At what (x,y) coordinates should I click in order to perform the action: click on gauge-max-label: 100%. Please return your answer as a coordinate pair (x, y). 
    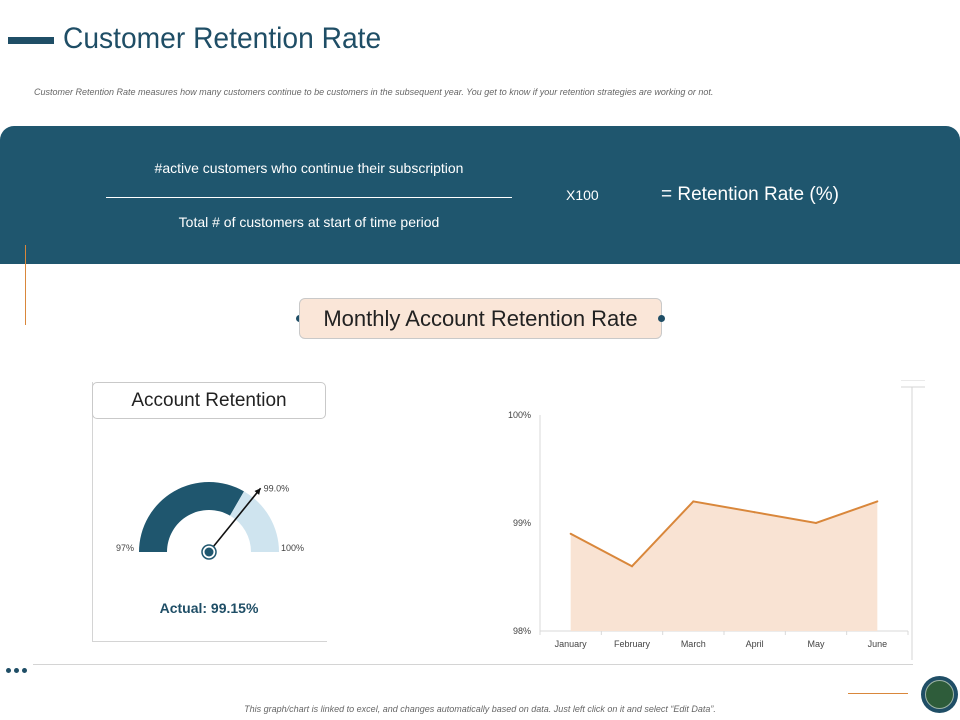
    Looking at the image, I should click on (292, 548).